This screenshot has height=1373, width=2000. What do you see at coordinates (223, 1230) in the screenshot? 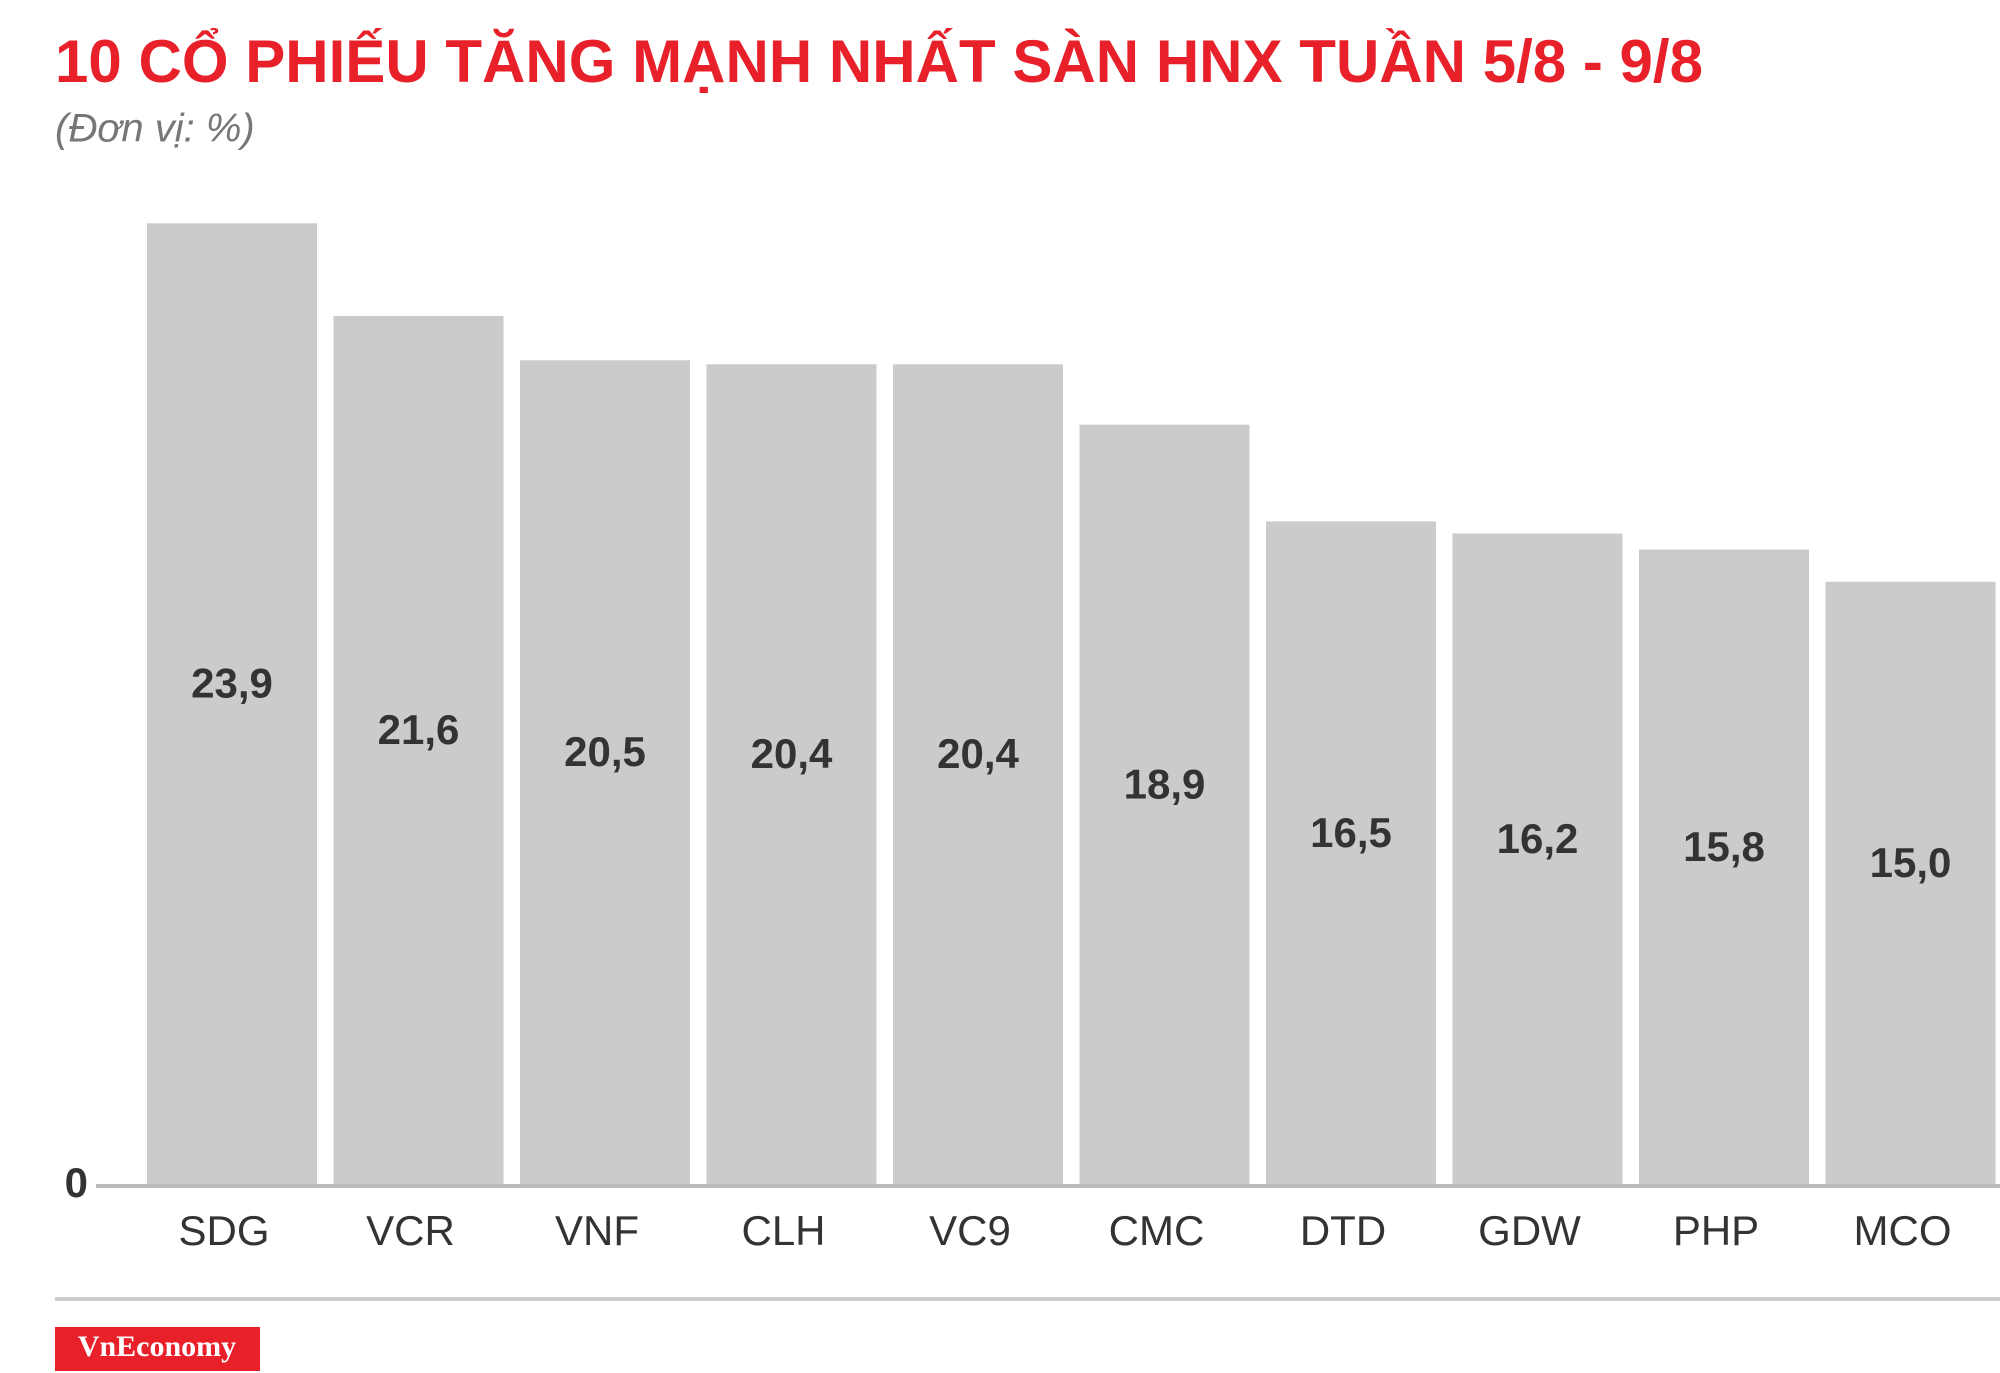
I see `x-tick-label: SDG` at bounding box center [223, 1230].